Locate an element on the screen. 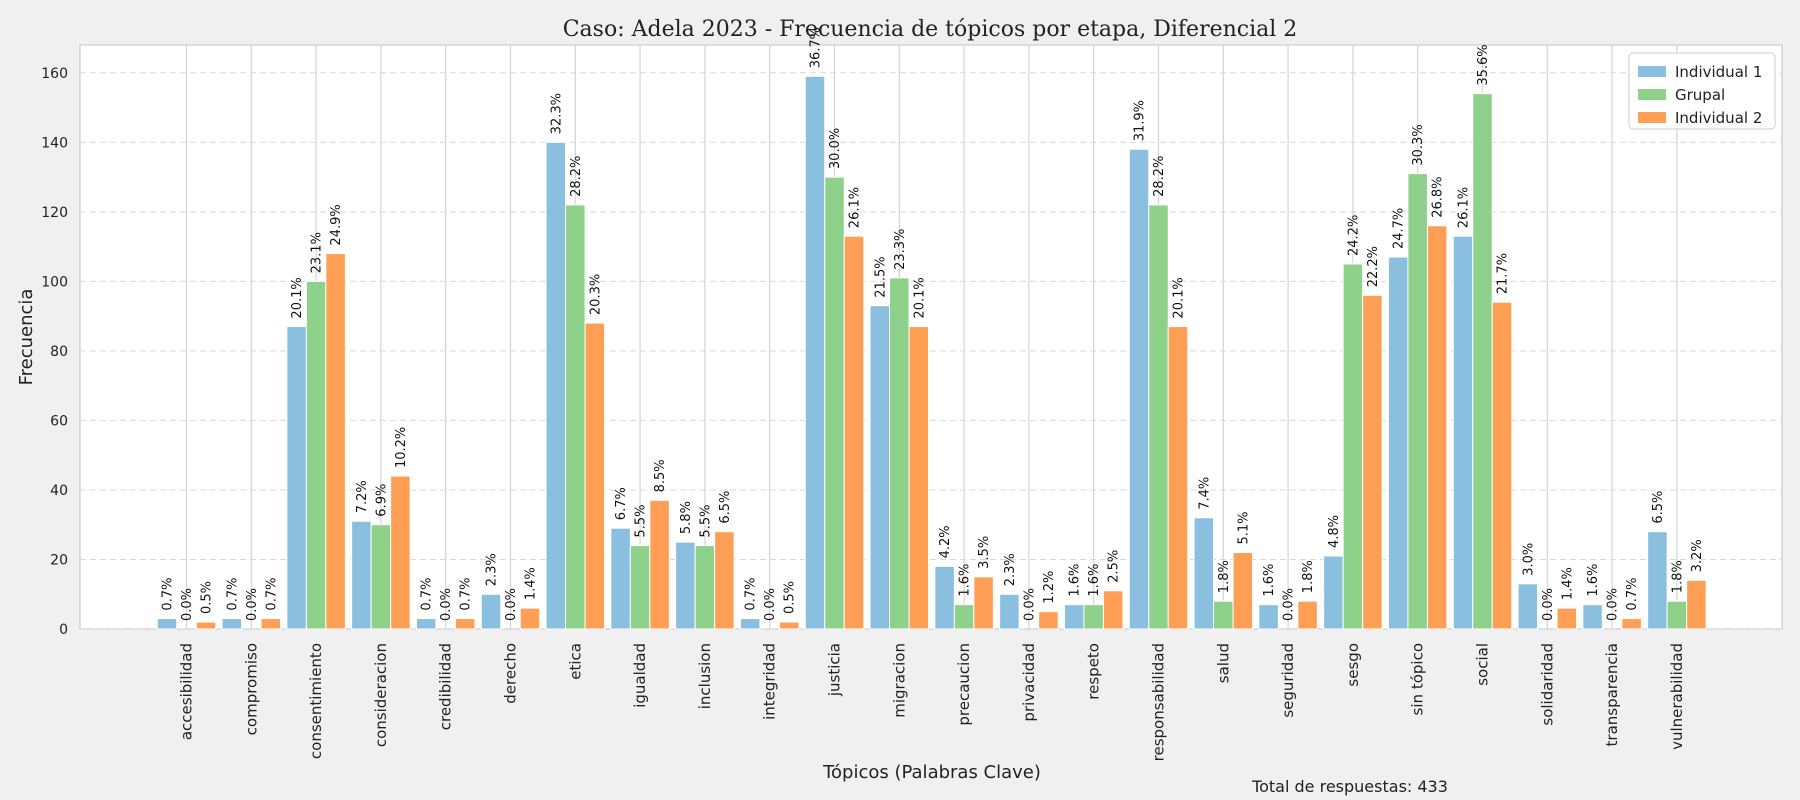 The width and height of the screenshot is (1800, 800). x-tick-label: sesgo is located at coordinates (1353, 665).